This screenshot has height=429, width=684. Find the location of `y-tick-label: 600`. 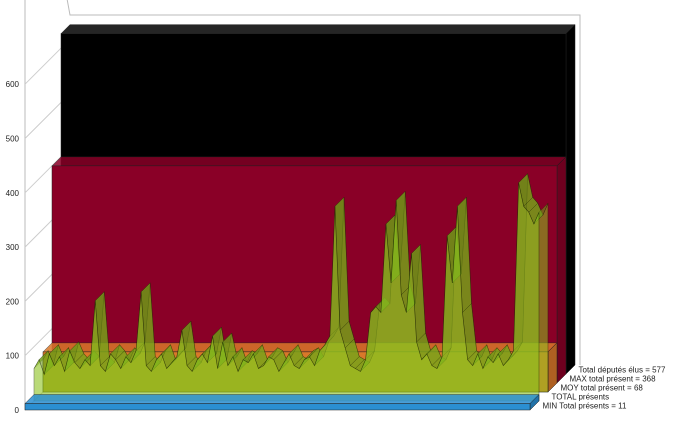

y-tick-label: 600 is located at coordinates (13, 84).